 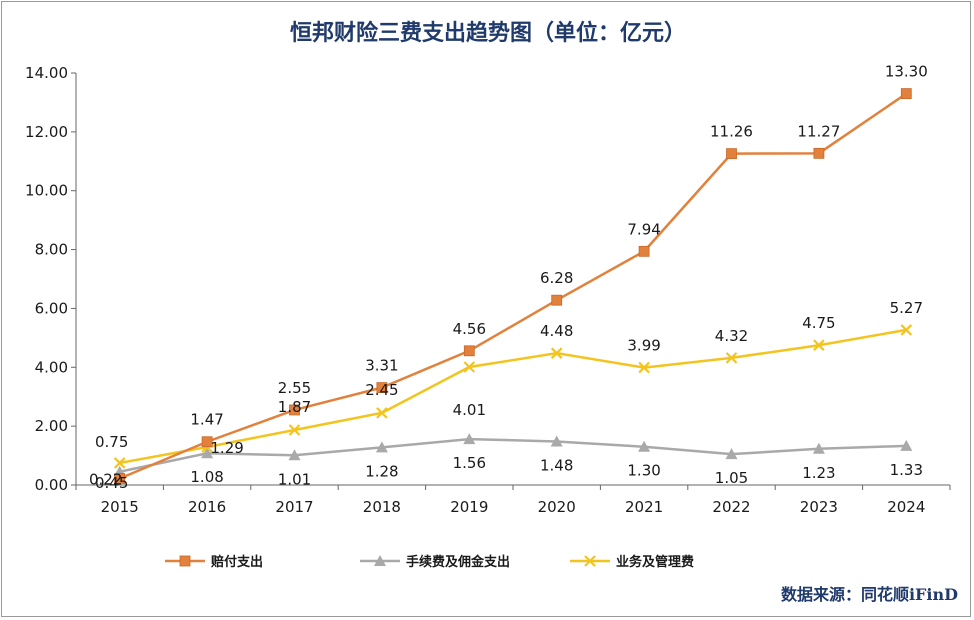 What do you see at coordinates (46, 132) in the screenshot?
I see `y-tick-label: 12.00` at bounding box center [46, 132].